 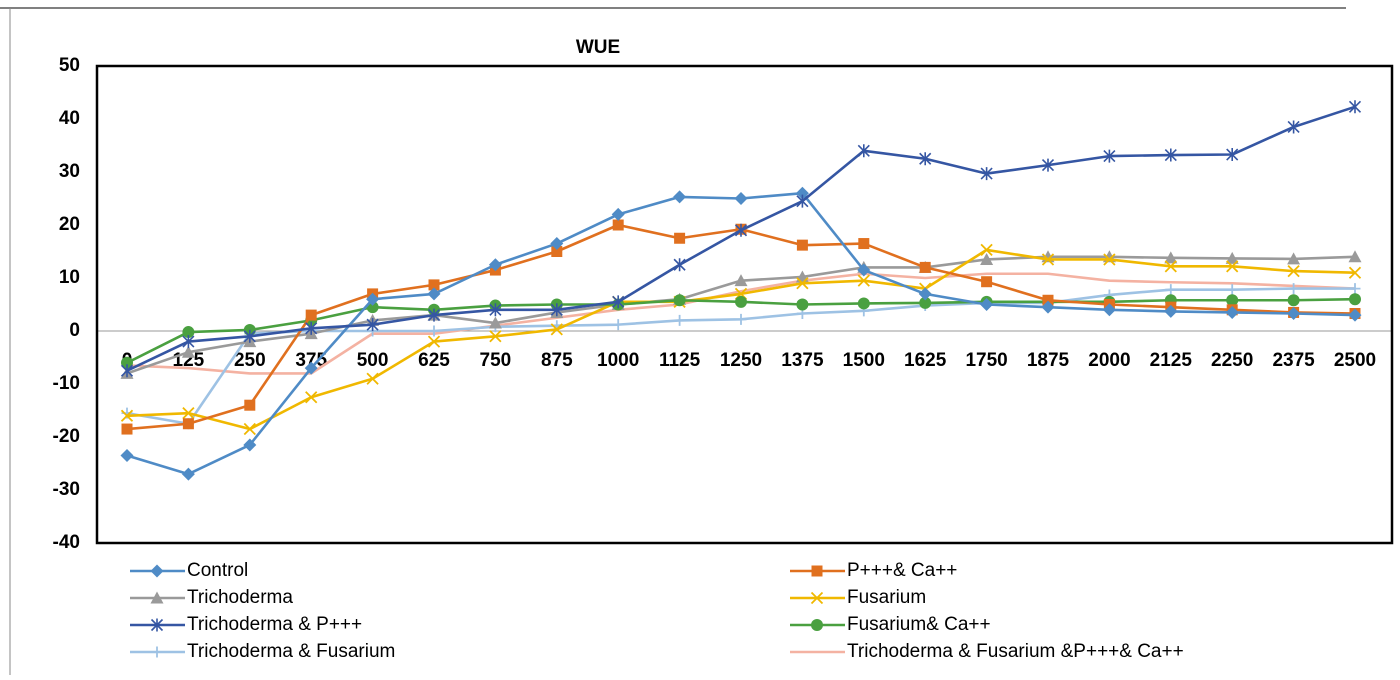 I want to click on legend-label: Trichoderma, so click(x=240, y=597).